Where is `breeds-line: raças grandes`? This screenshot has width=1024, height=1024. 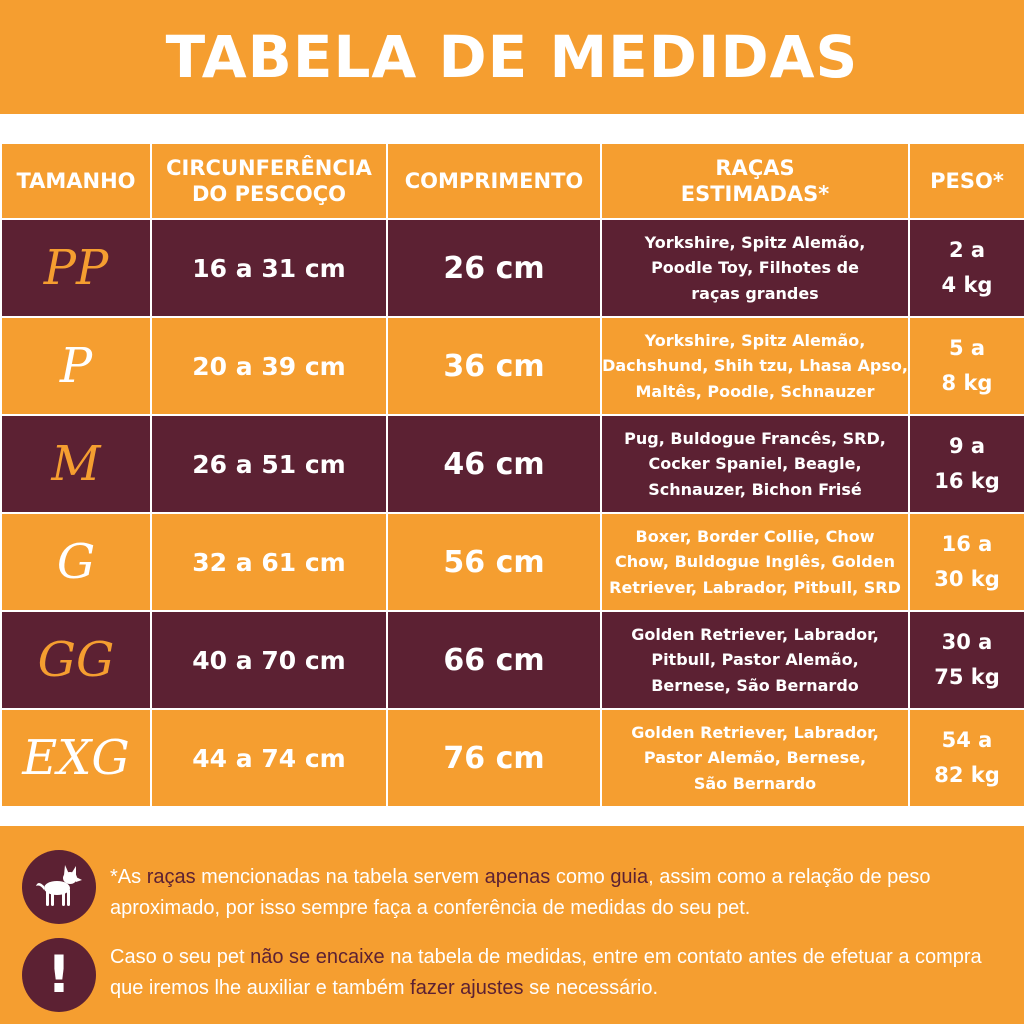
breeds-line: raças grandes is located at coordinates (755, 293).